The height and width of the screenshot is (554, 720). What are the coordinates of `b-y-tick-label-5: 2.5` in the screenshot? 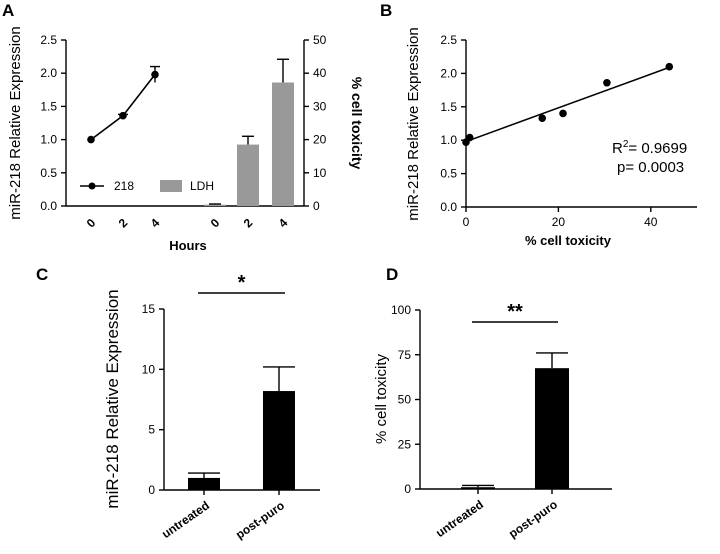 It's located at (448, 40).